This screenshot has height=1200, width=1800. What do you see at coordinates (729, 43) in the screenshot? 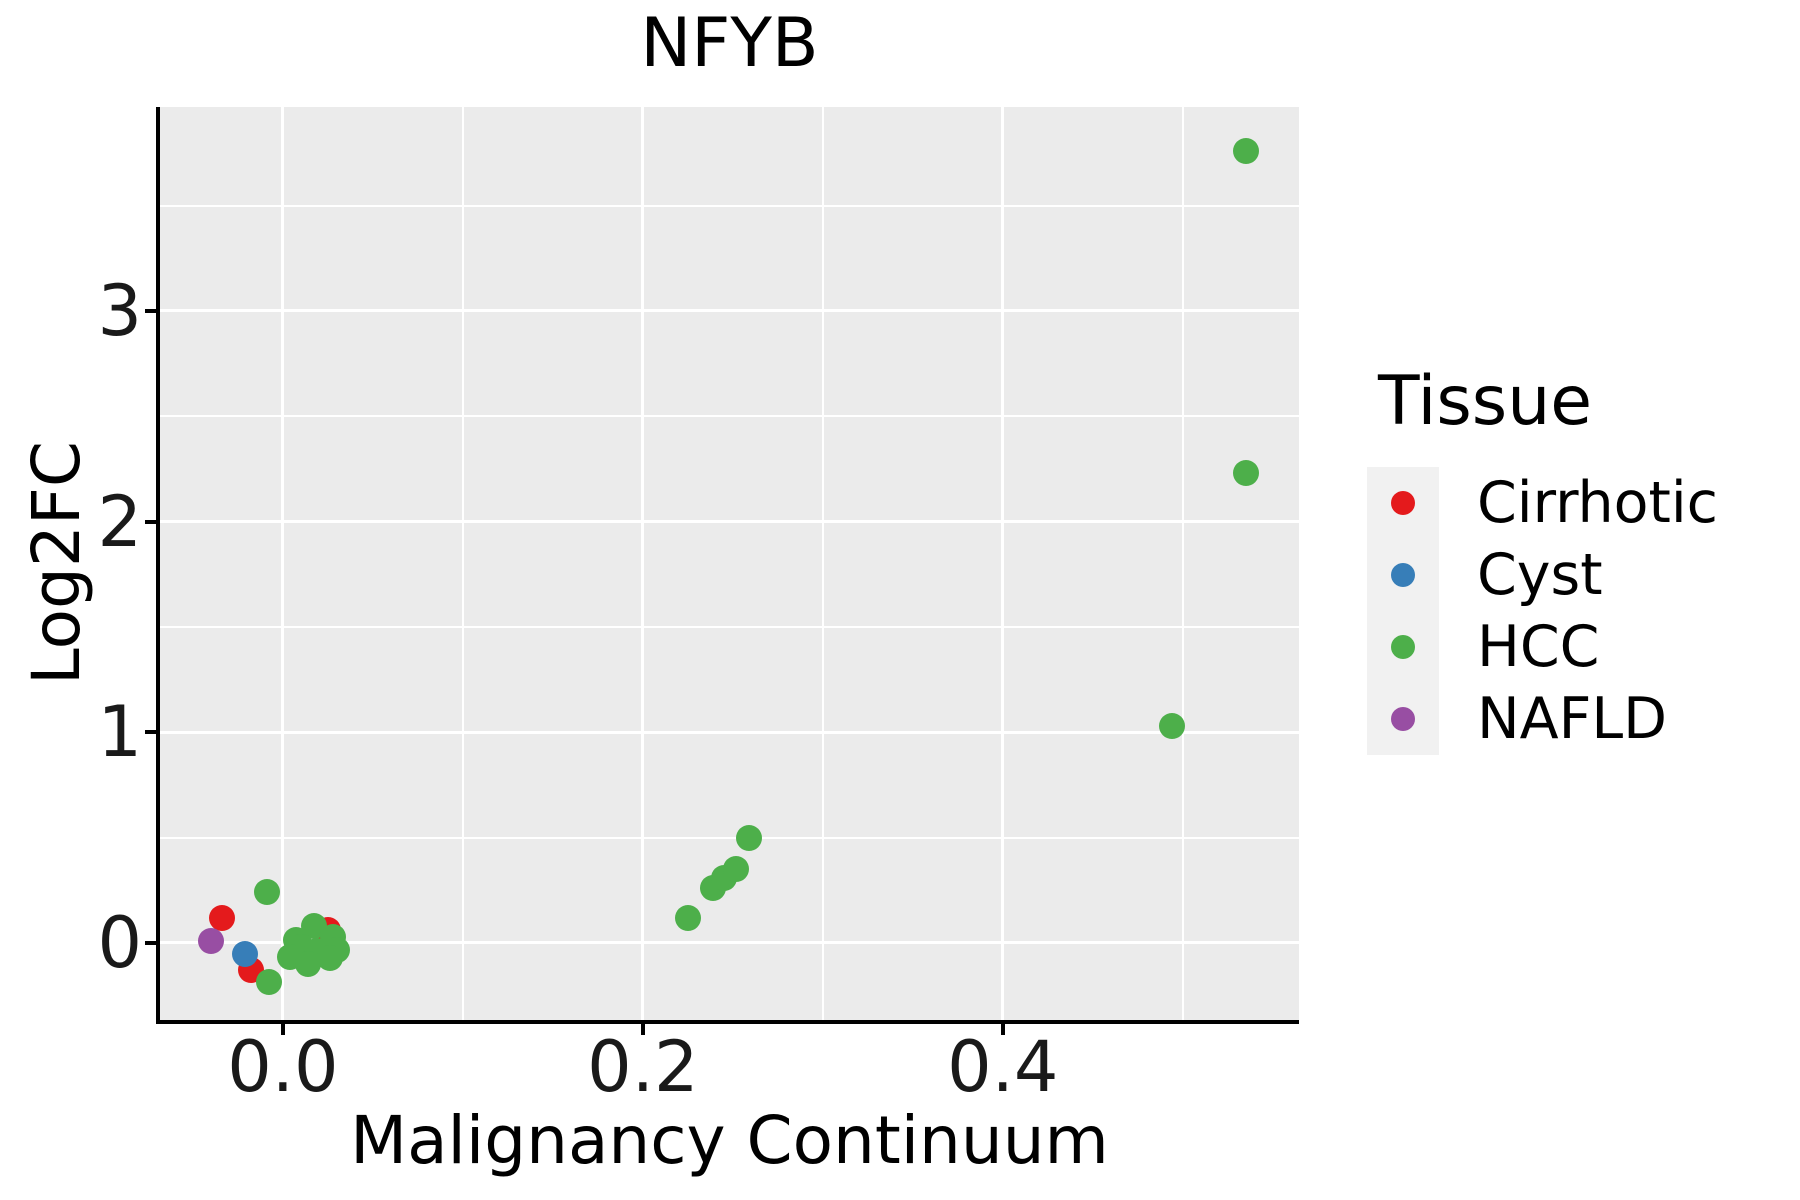
I see `chart-title: NFYB` at bounding box center [729, 43].